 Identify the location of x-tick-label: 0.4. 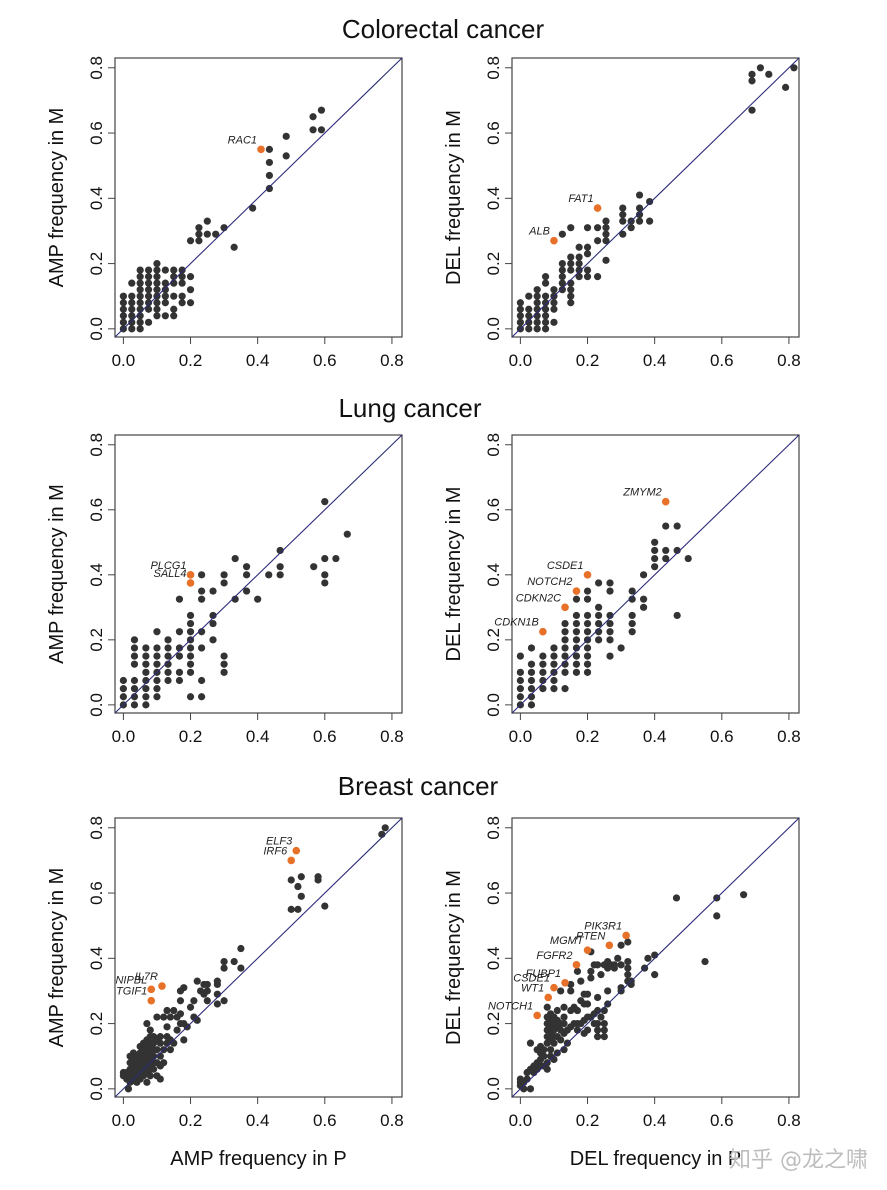
(258, 736).